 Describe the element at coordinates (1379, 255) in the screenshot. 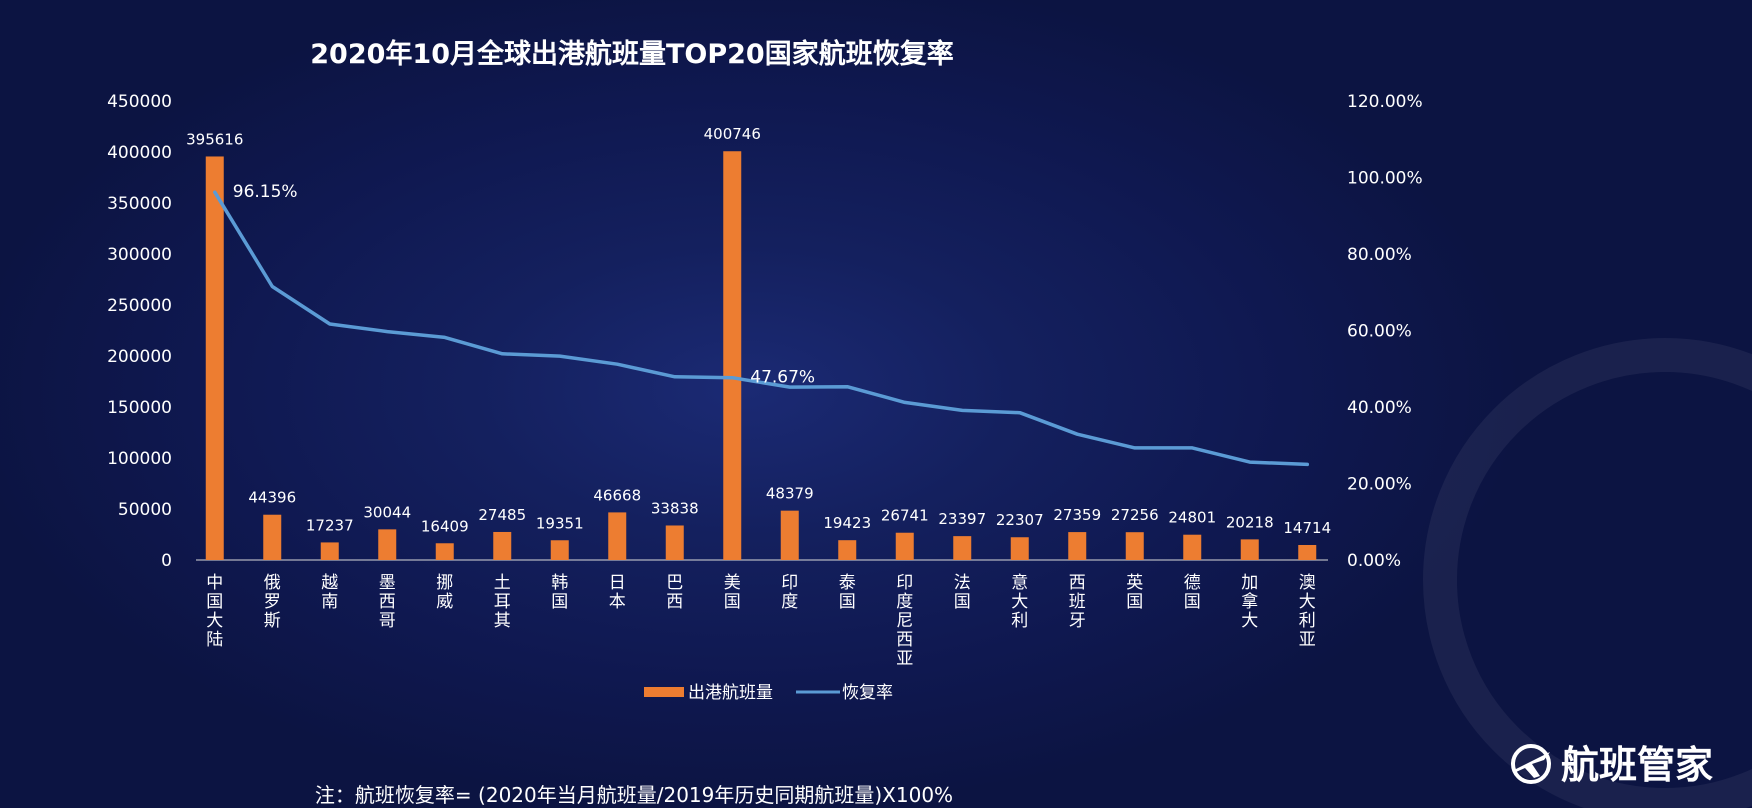

I see `right-axis-tick: 80.00%` at that location.